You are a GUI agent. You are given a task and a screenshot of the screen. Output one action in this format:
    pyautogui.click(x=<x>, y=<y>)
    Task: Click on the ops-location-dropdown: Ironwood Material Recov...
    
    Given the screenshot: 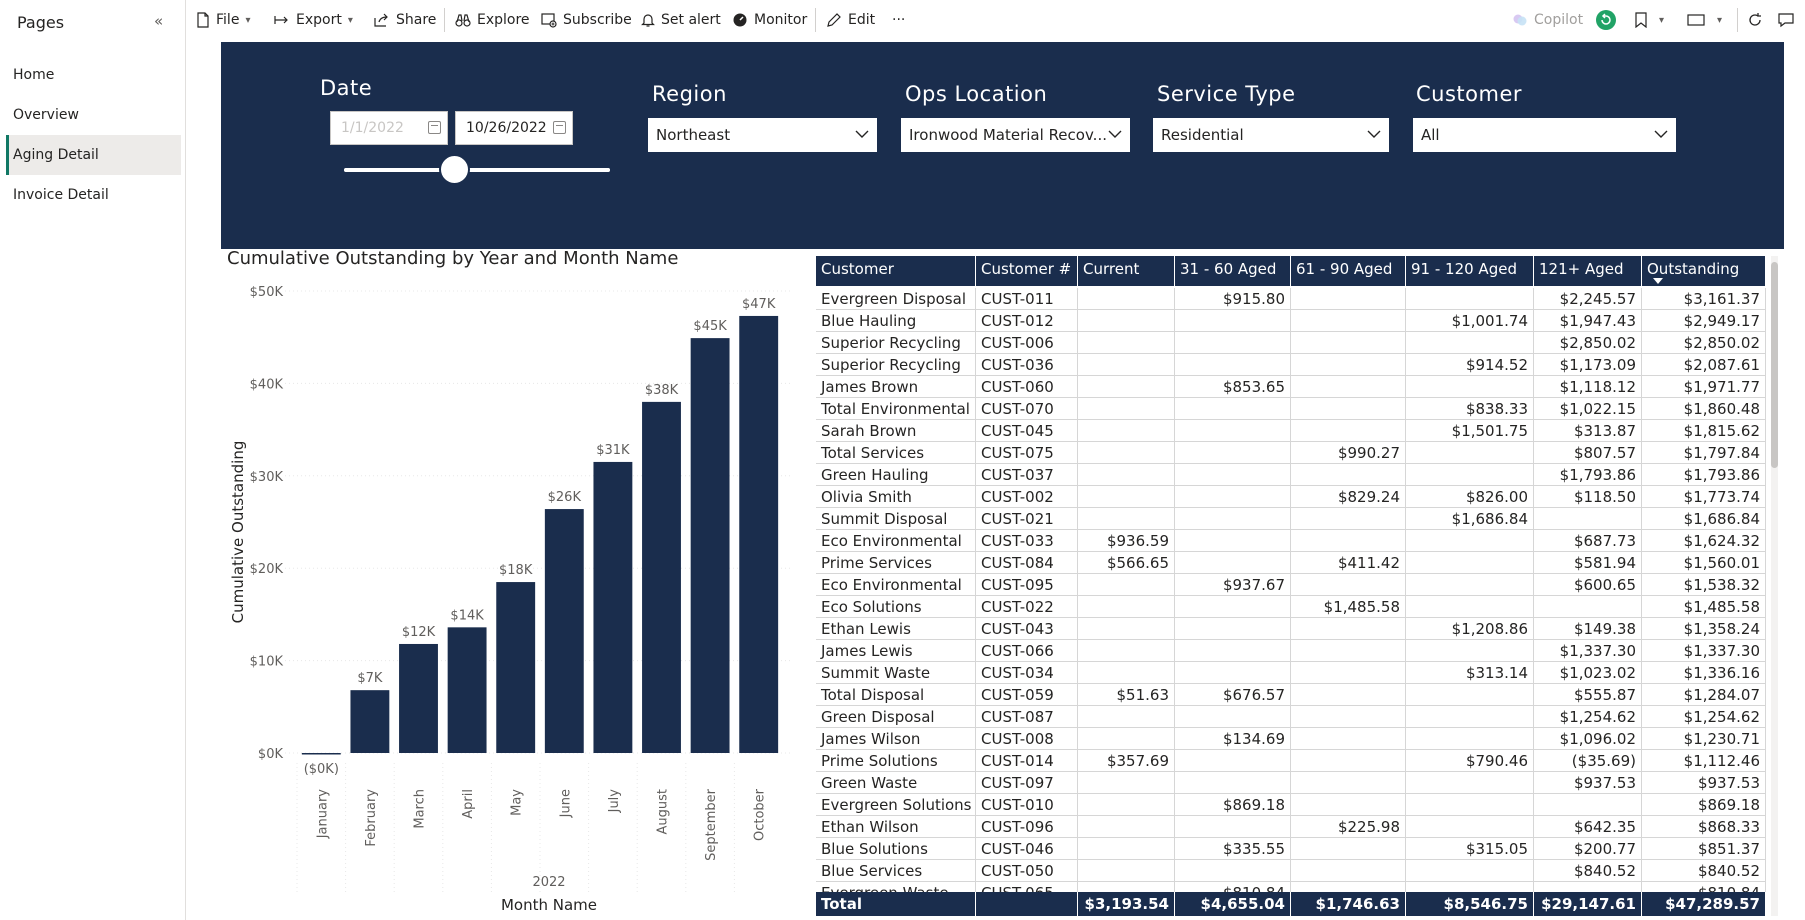 What is the action you would take?
    pyautogui.click(x=1015, y=135)
    